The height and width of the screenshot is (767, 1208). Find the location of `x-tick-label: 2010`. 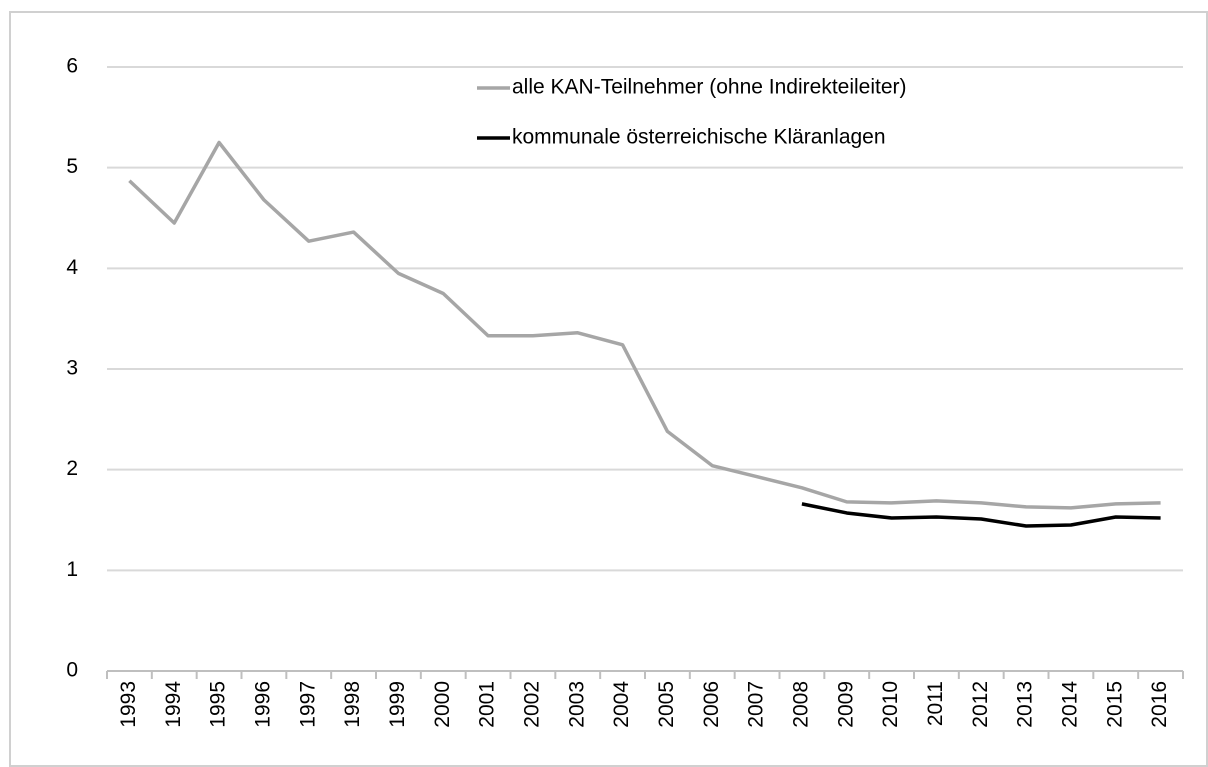

x-tick-label: 2010 is located at coordinates (890, 704).